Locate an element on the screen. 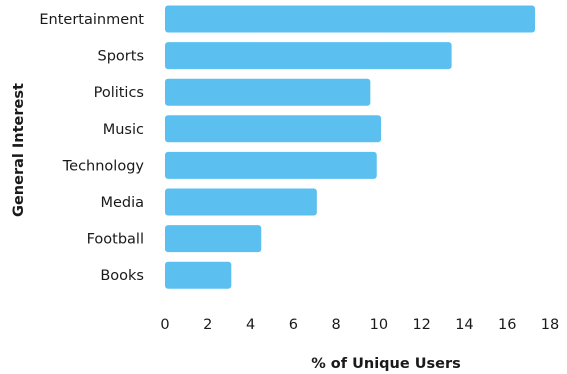 Image resolution: width=567 pixels, height=374 pixels. x-tick-label: 8 is located at coordinates (335, 325).